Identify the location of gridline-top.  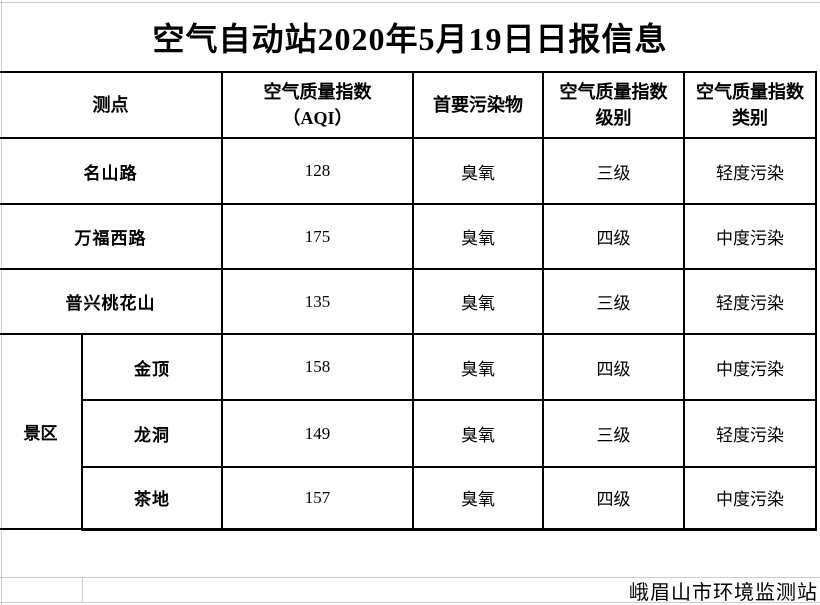
(410, 2).